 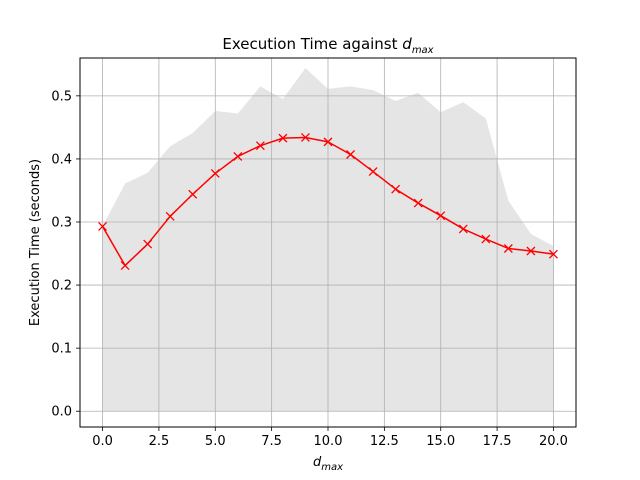 I want to click on x-tick-label: 12.5, so click(x=384, y=441).